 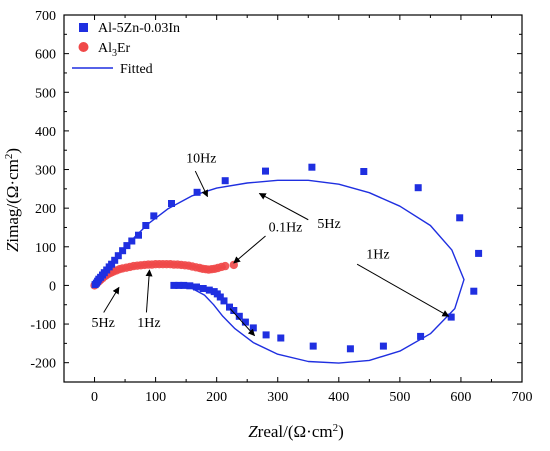 What do you see at coordinates (296, 431) in the screenshot?
I see `x-axis-title: Zreal/(Ω·cm2)` at bounding box center [296, 431].